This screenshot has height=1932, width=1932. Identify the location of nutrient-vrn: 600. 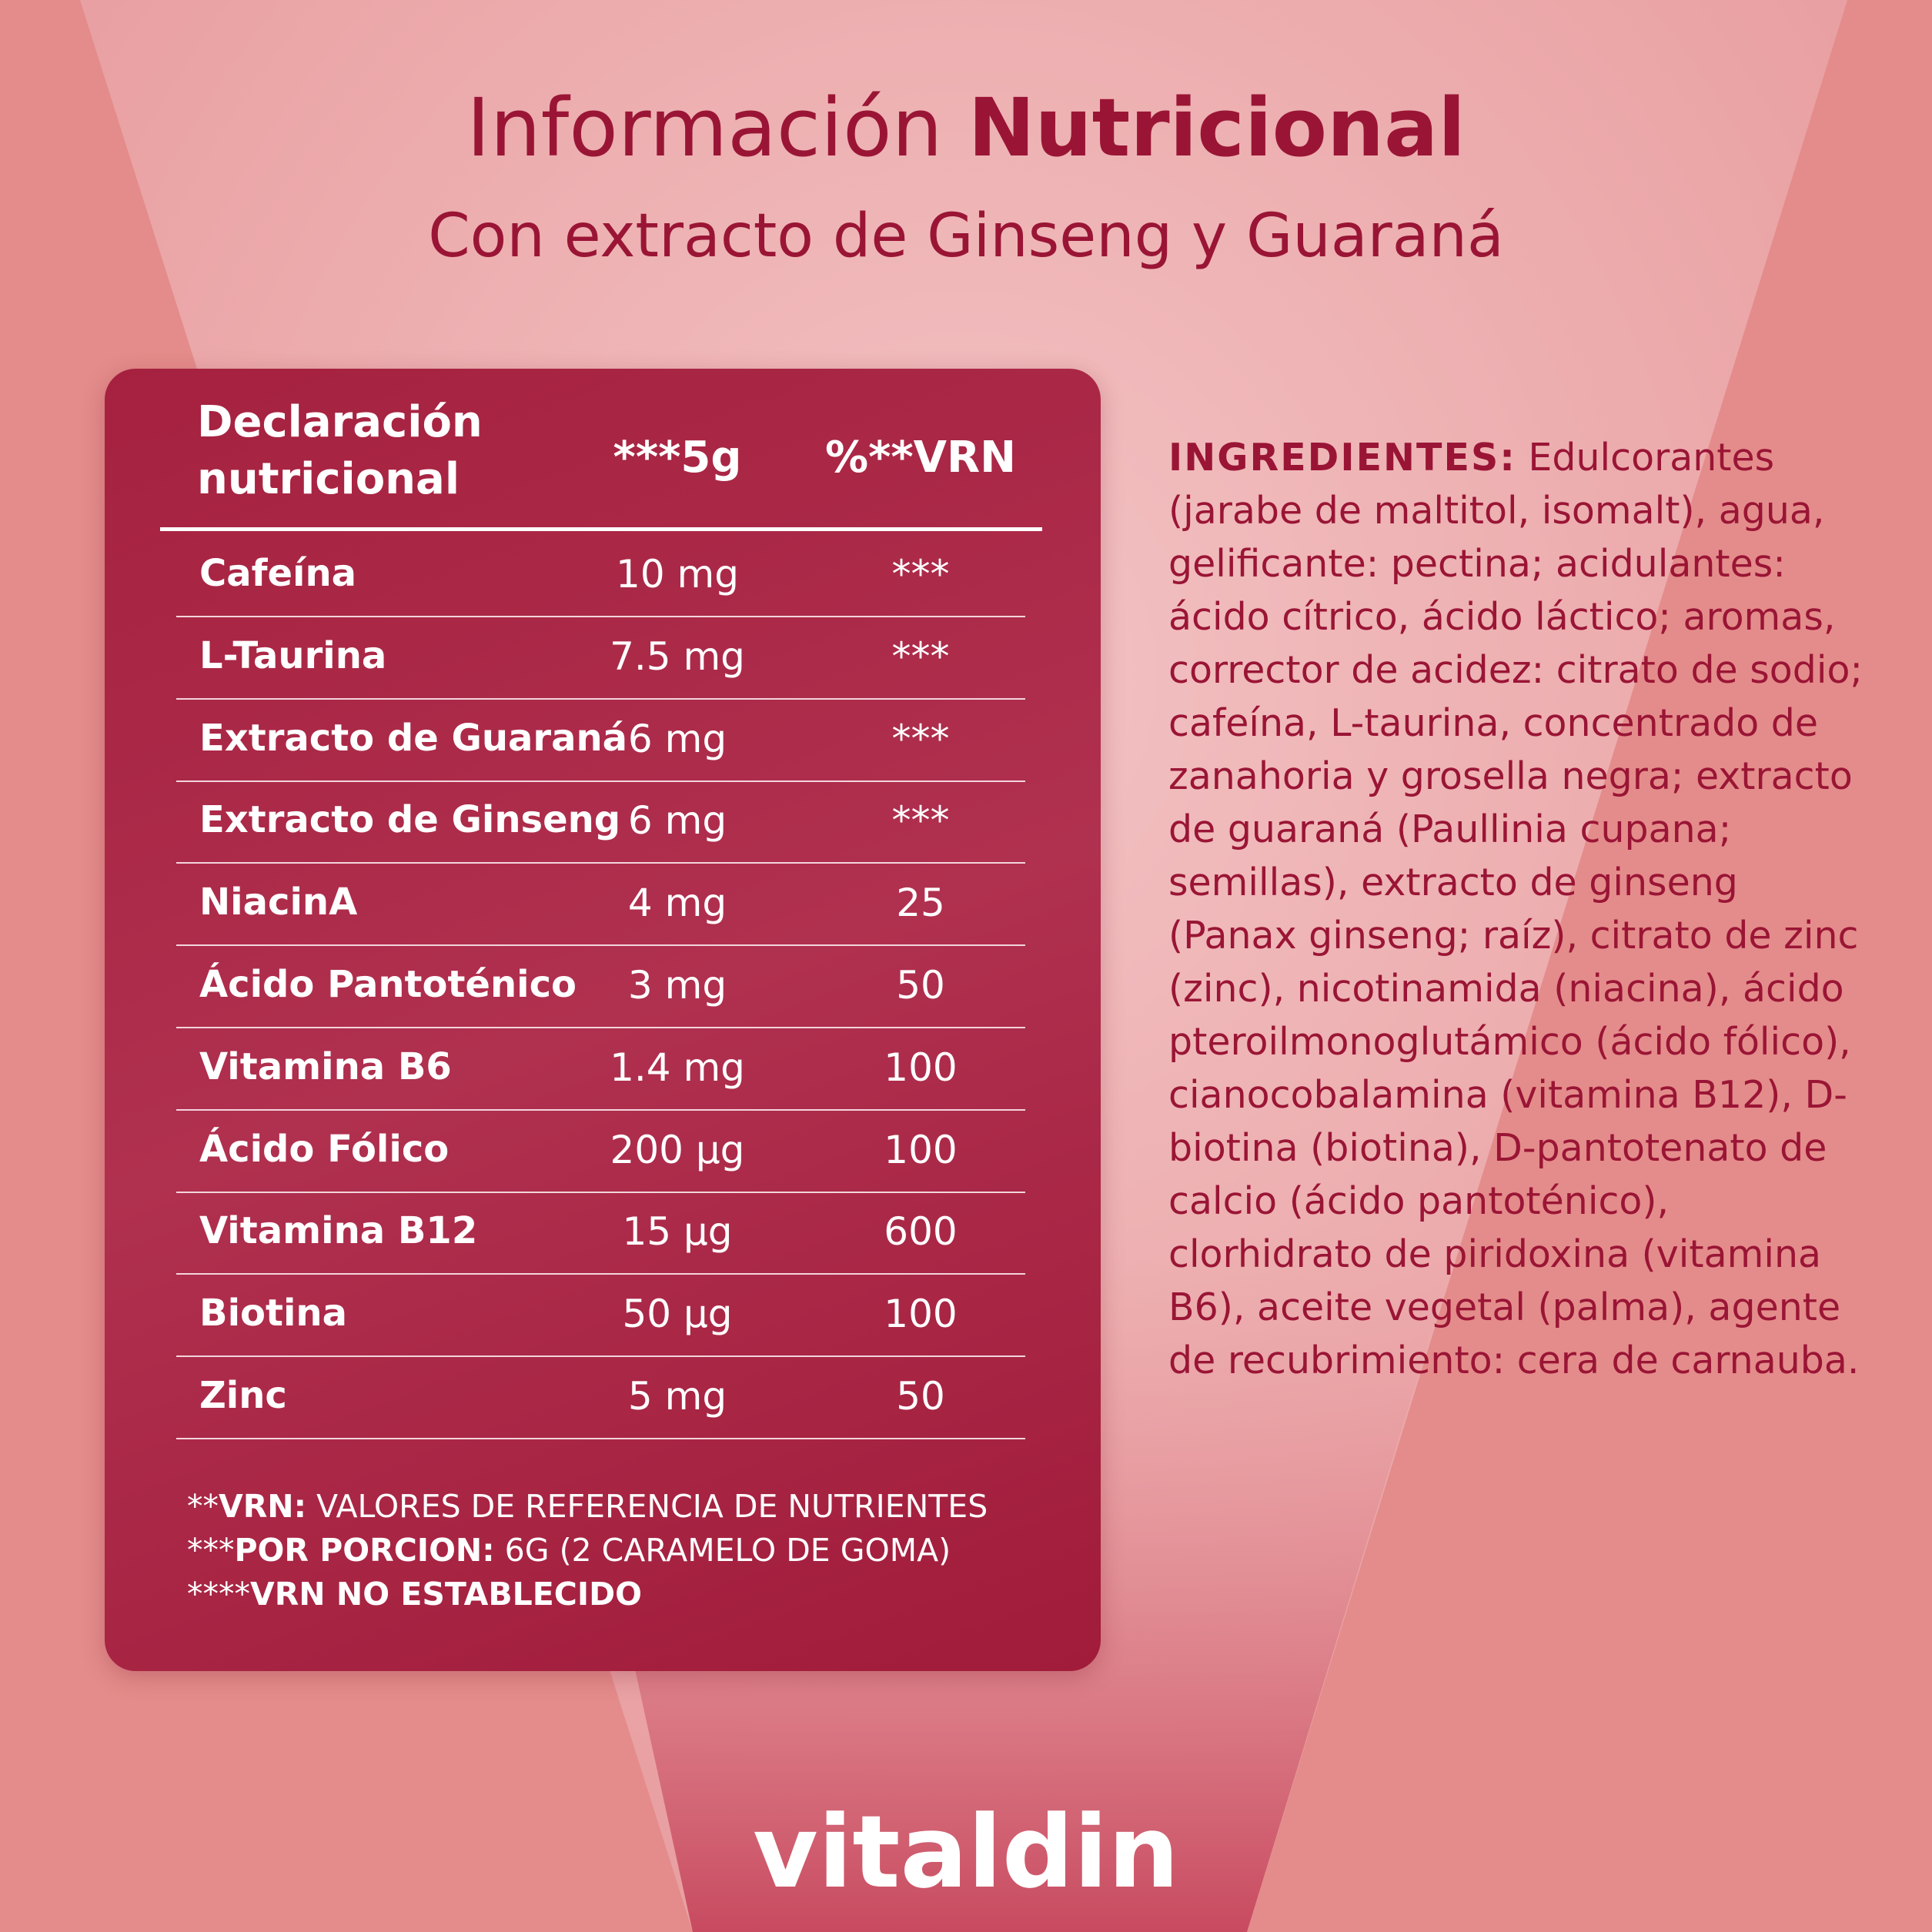
(921, 1232).